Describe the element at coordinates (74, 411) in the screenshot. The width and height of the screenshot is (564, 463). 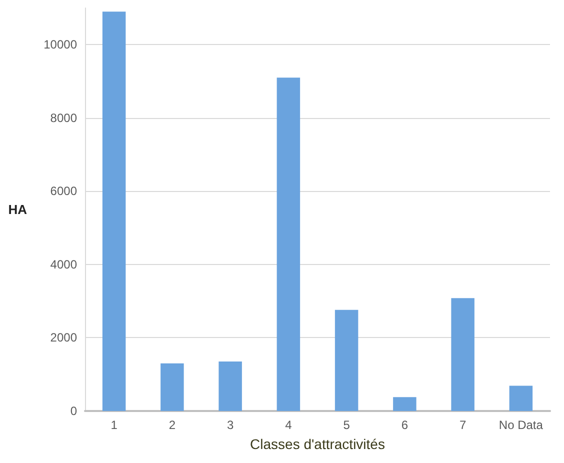
I see `y-tick-label: 0` at that location.